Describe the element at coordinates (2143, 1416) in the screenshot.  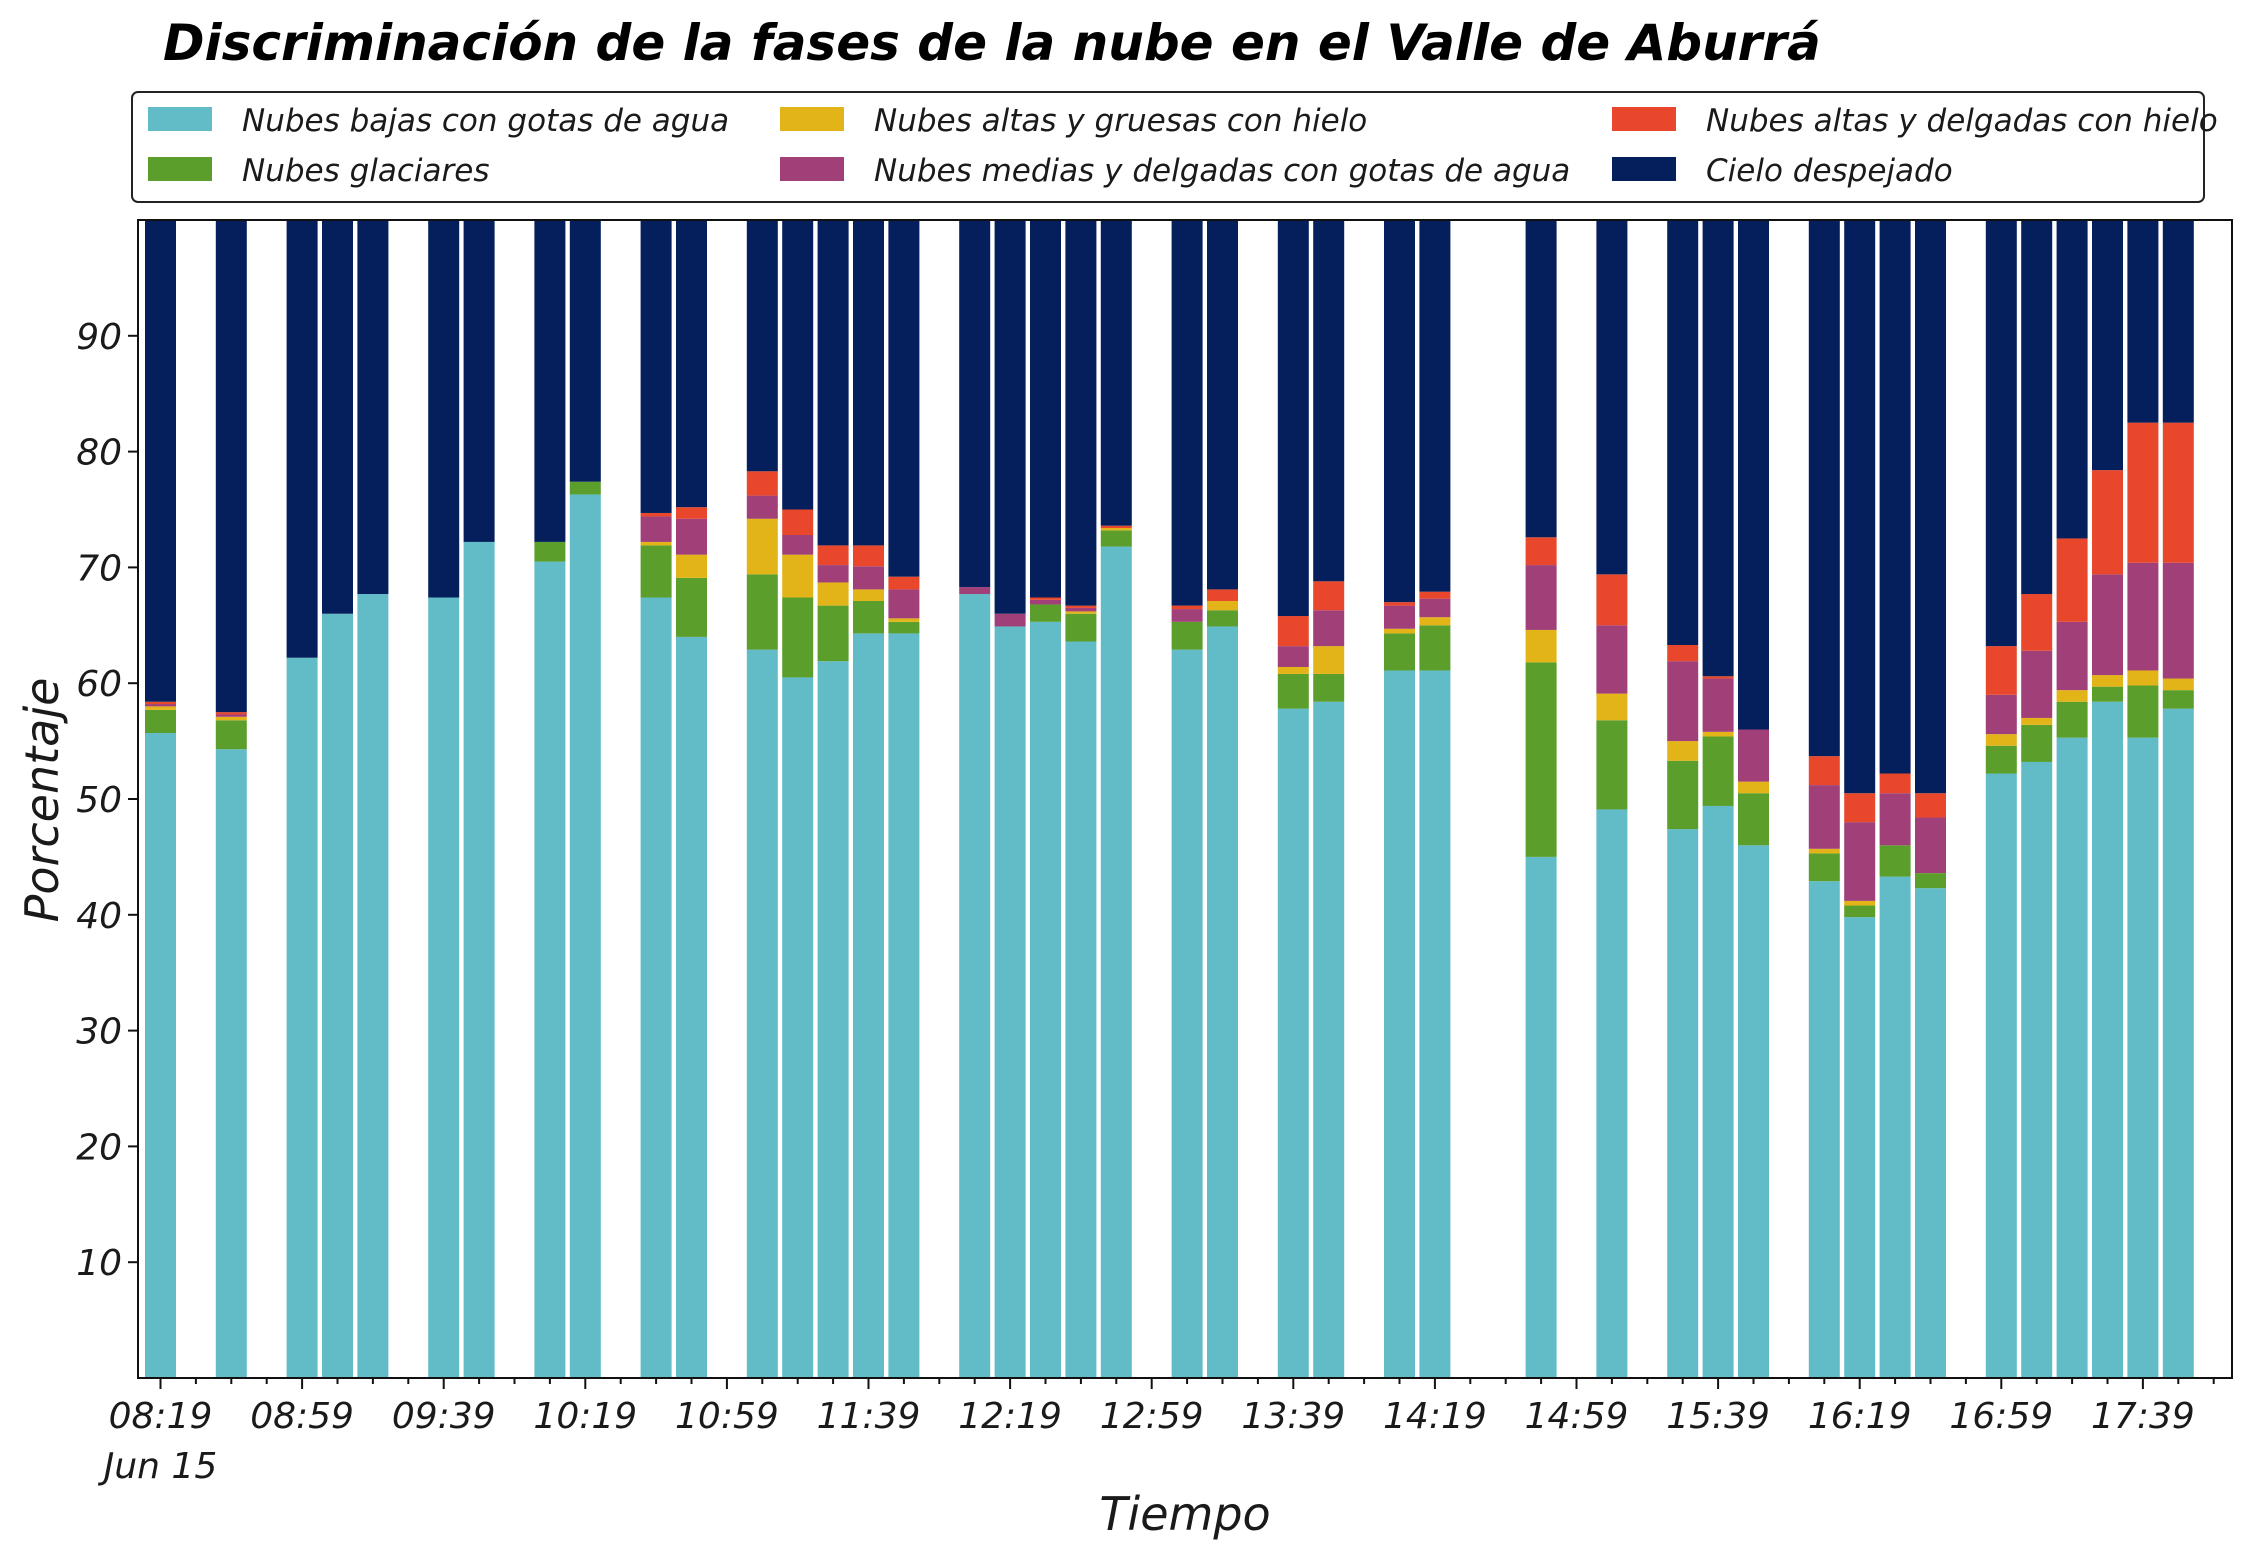
I see `x-tick-label: 17:39` at that location.